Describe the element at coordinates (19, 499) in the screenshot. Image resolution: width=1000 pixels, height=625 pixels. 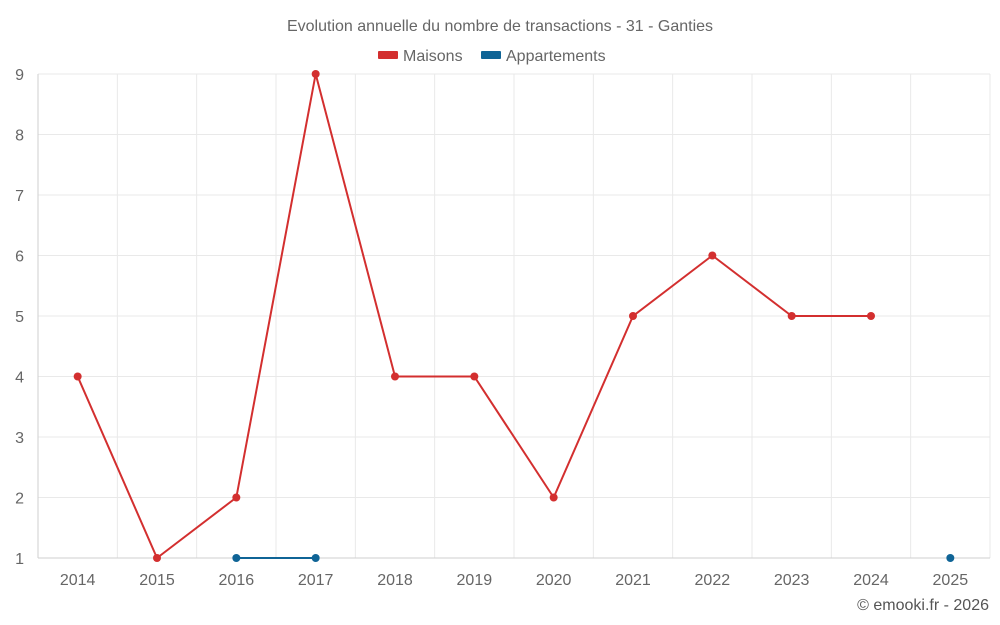
I see `y-tick-label: 2` at that location.